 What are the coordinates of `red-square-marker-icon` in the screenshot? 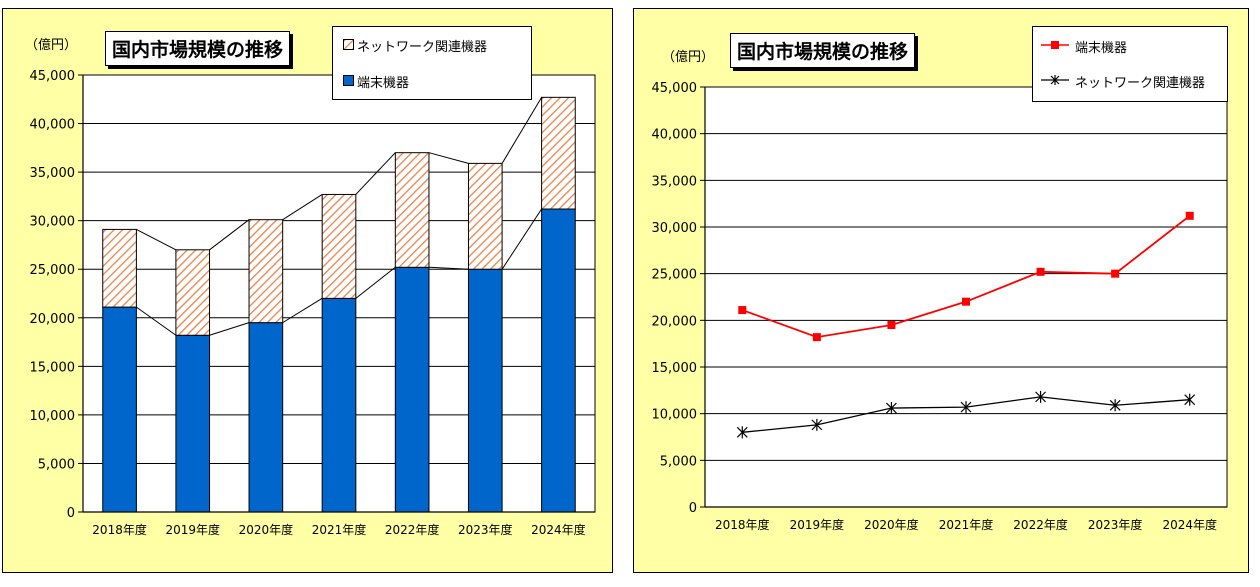 It's located at (1055, 45).